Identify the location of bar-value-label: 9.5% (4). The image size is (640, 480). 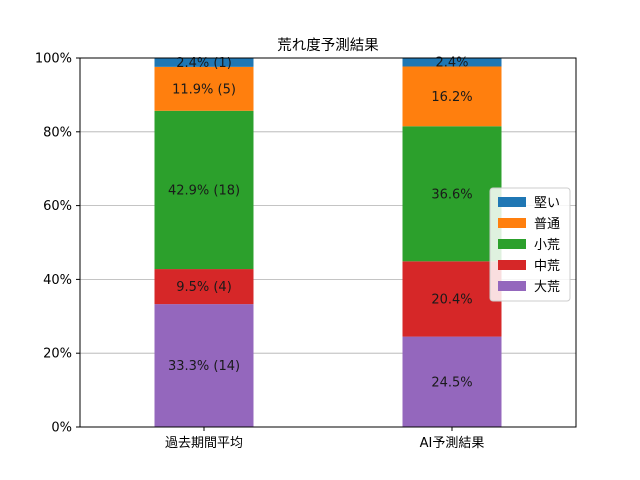
(204, 287).